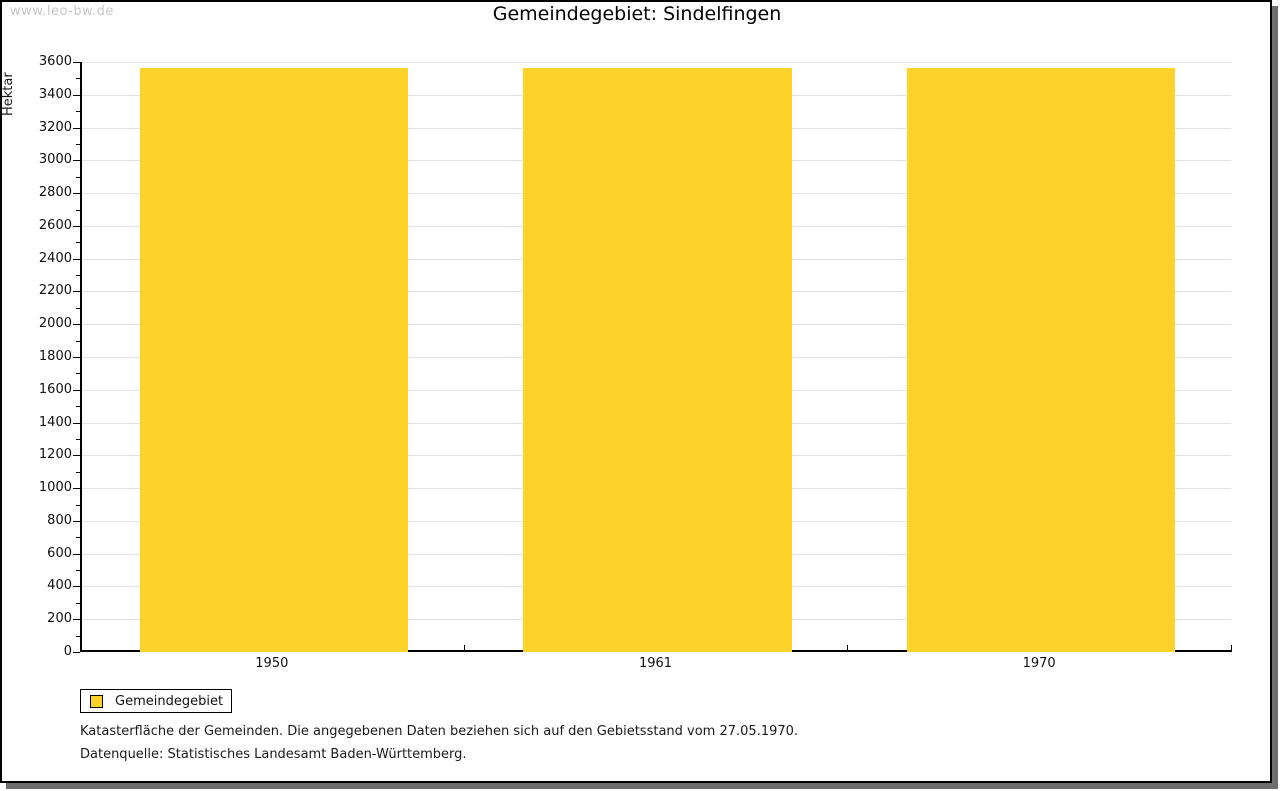 Image resolution: width=1280 pixels, height=791 pixels. What do you see at coordinates (55, 422) in the screenshot?
I see `y-tick-label-1400: 1400` at bounding box center [55, 422].